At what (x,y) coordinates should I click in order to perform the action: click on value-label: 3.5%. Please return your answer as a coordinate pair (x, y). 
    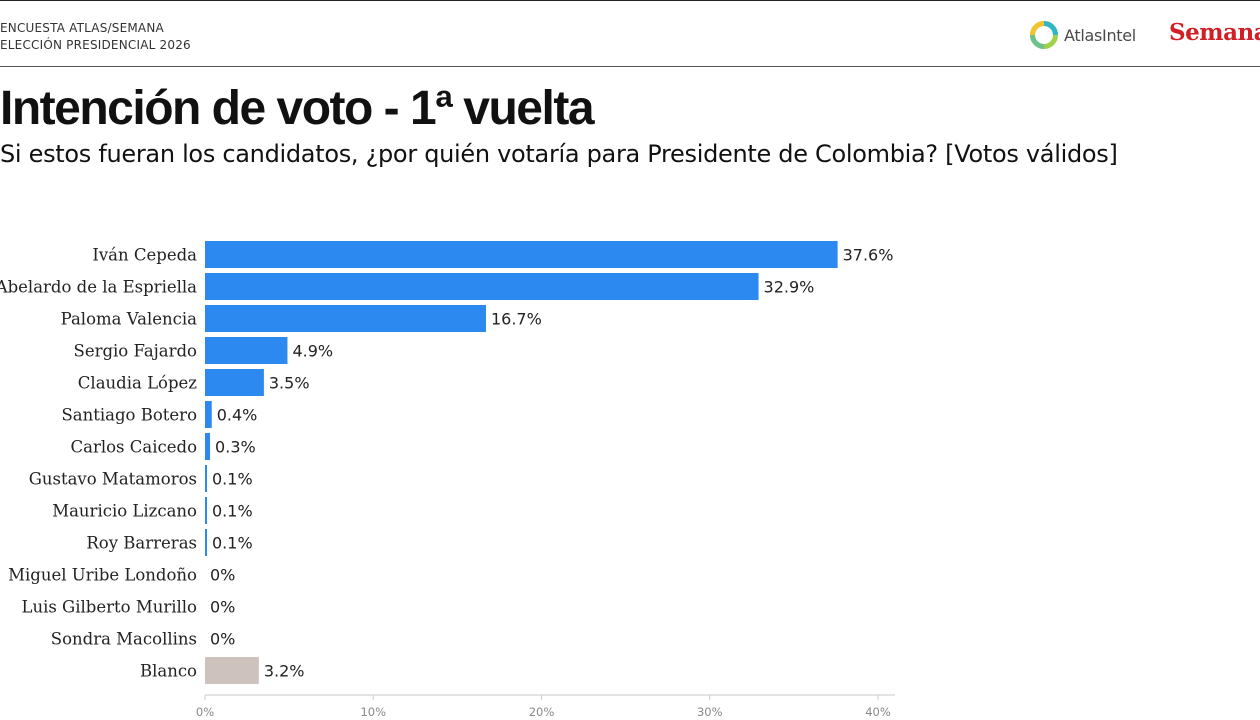
    Looking at the image, I should click on (289, 383).